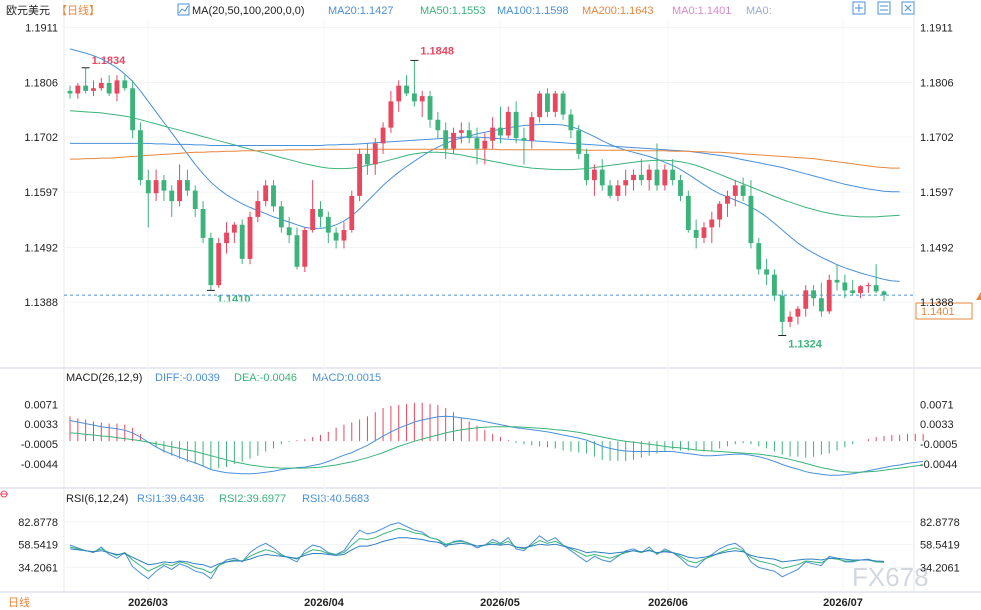  I want to click on ma0-value-b: MA0:, so click(759, 11).